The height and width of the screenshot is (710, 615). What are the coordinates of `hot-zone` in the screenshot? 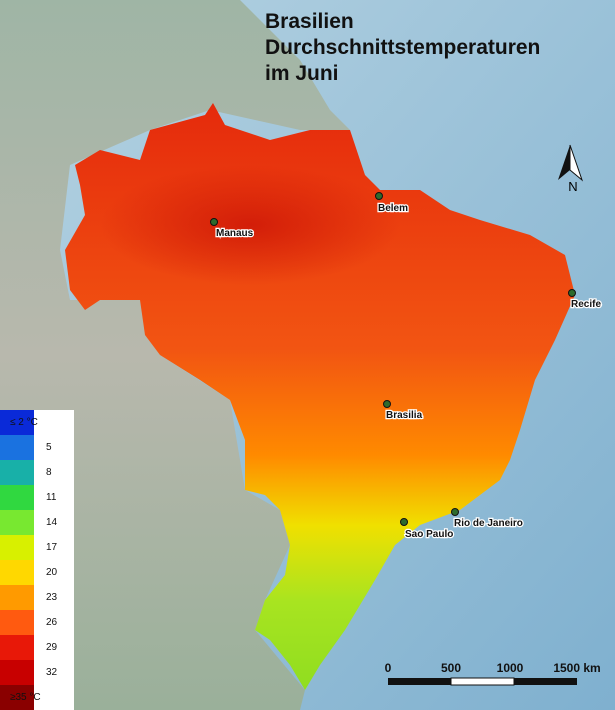 It's located at (250, 225).